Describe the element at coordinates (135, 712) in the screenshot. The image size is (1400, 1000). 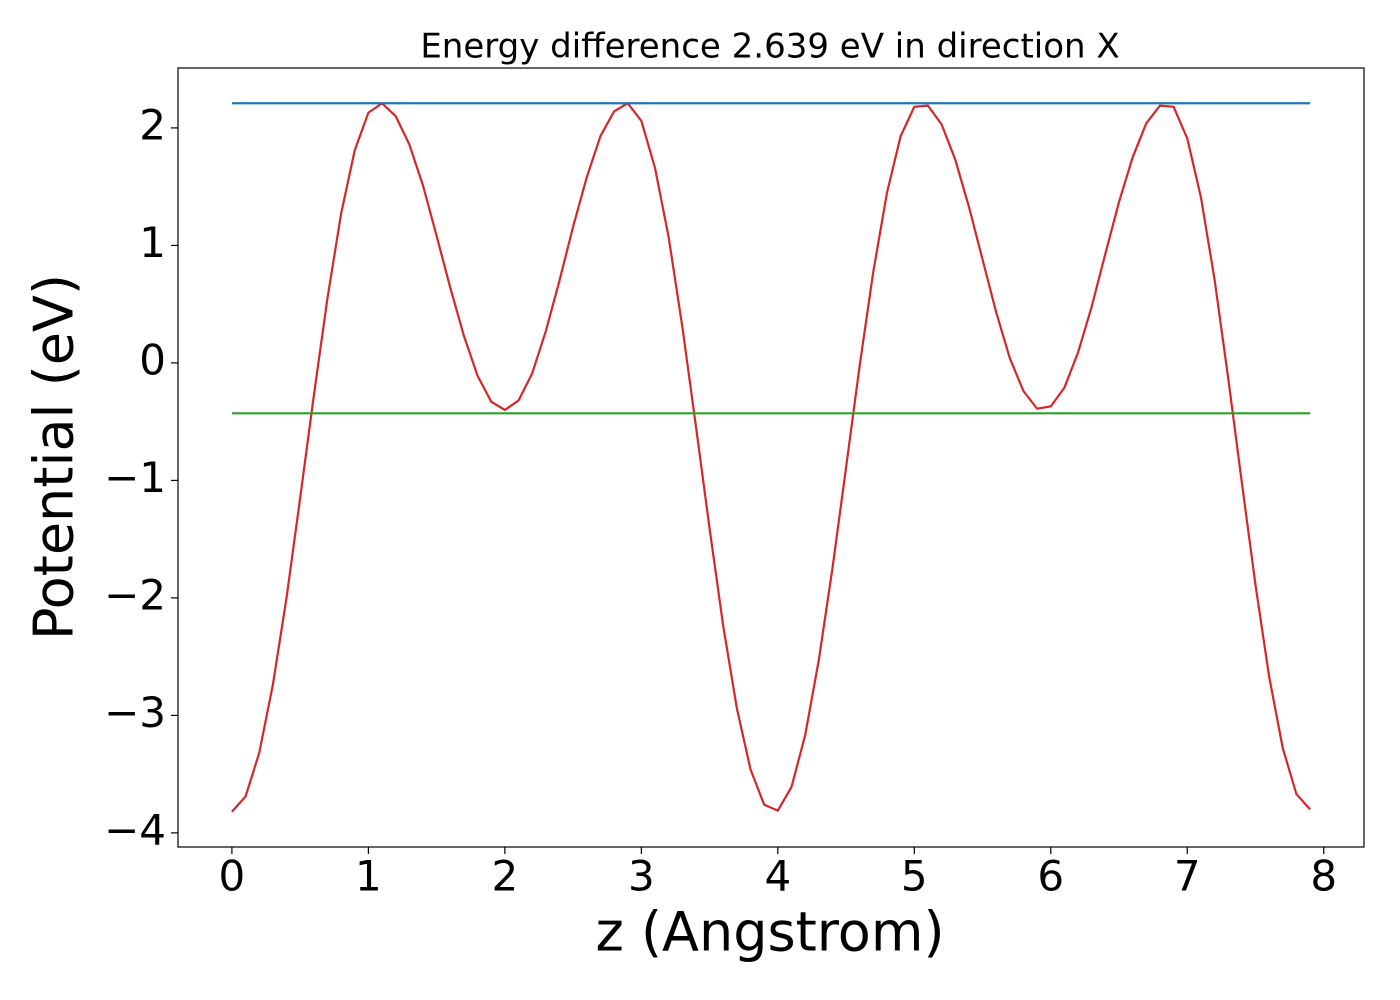
I see `y-tick-label: −3` at that location.